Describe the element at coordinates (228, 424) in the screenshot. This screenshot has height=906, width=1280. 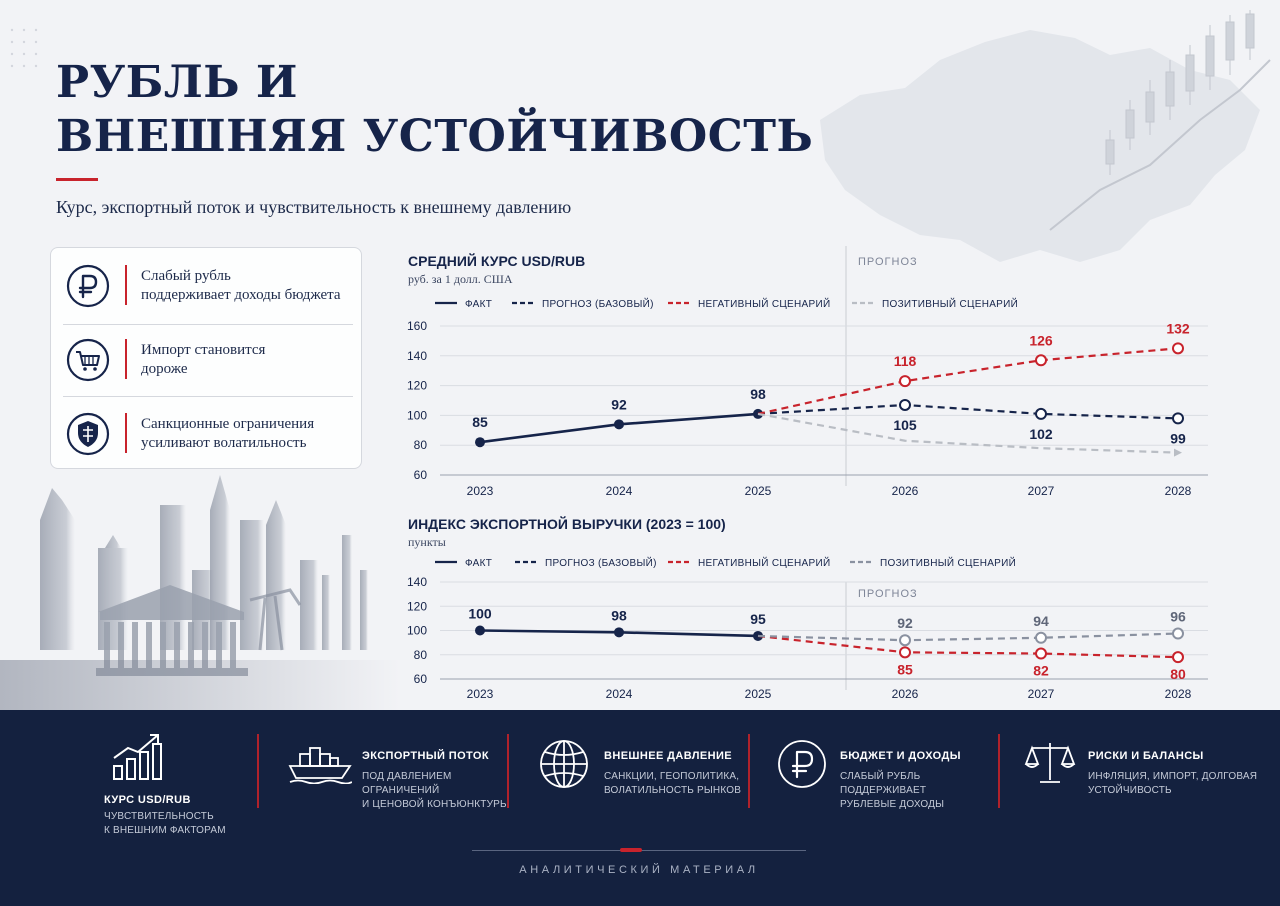
I see `info-card-text-line: Санкционные ограничения` at that location.